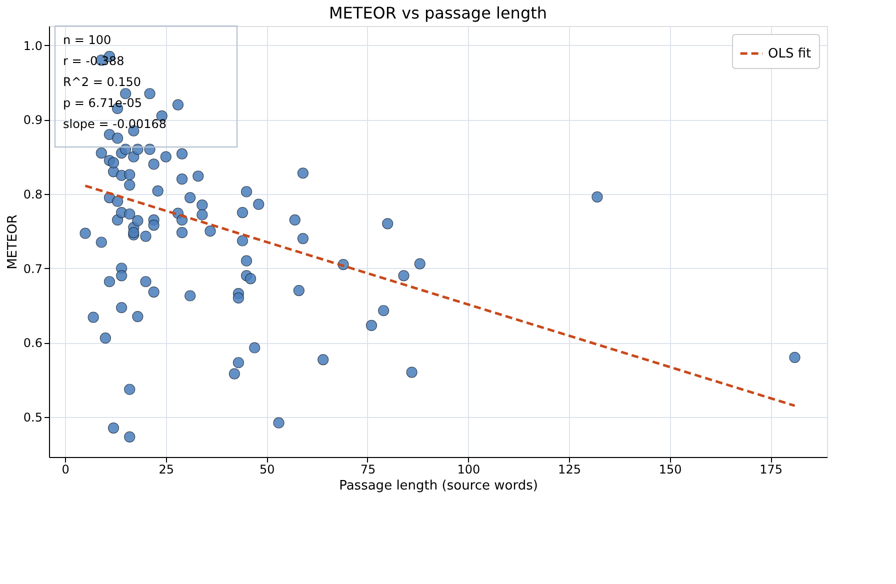 This screenshot has height=584, width=896. Describe the element at coordinates (66, 469) in the screenshot. I see `x-tick-label: 0` at that location.